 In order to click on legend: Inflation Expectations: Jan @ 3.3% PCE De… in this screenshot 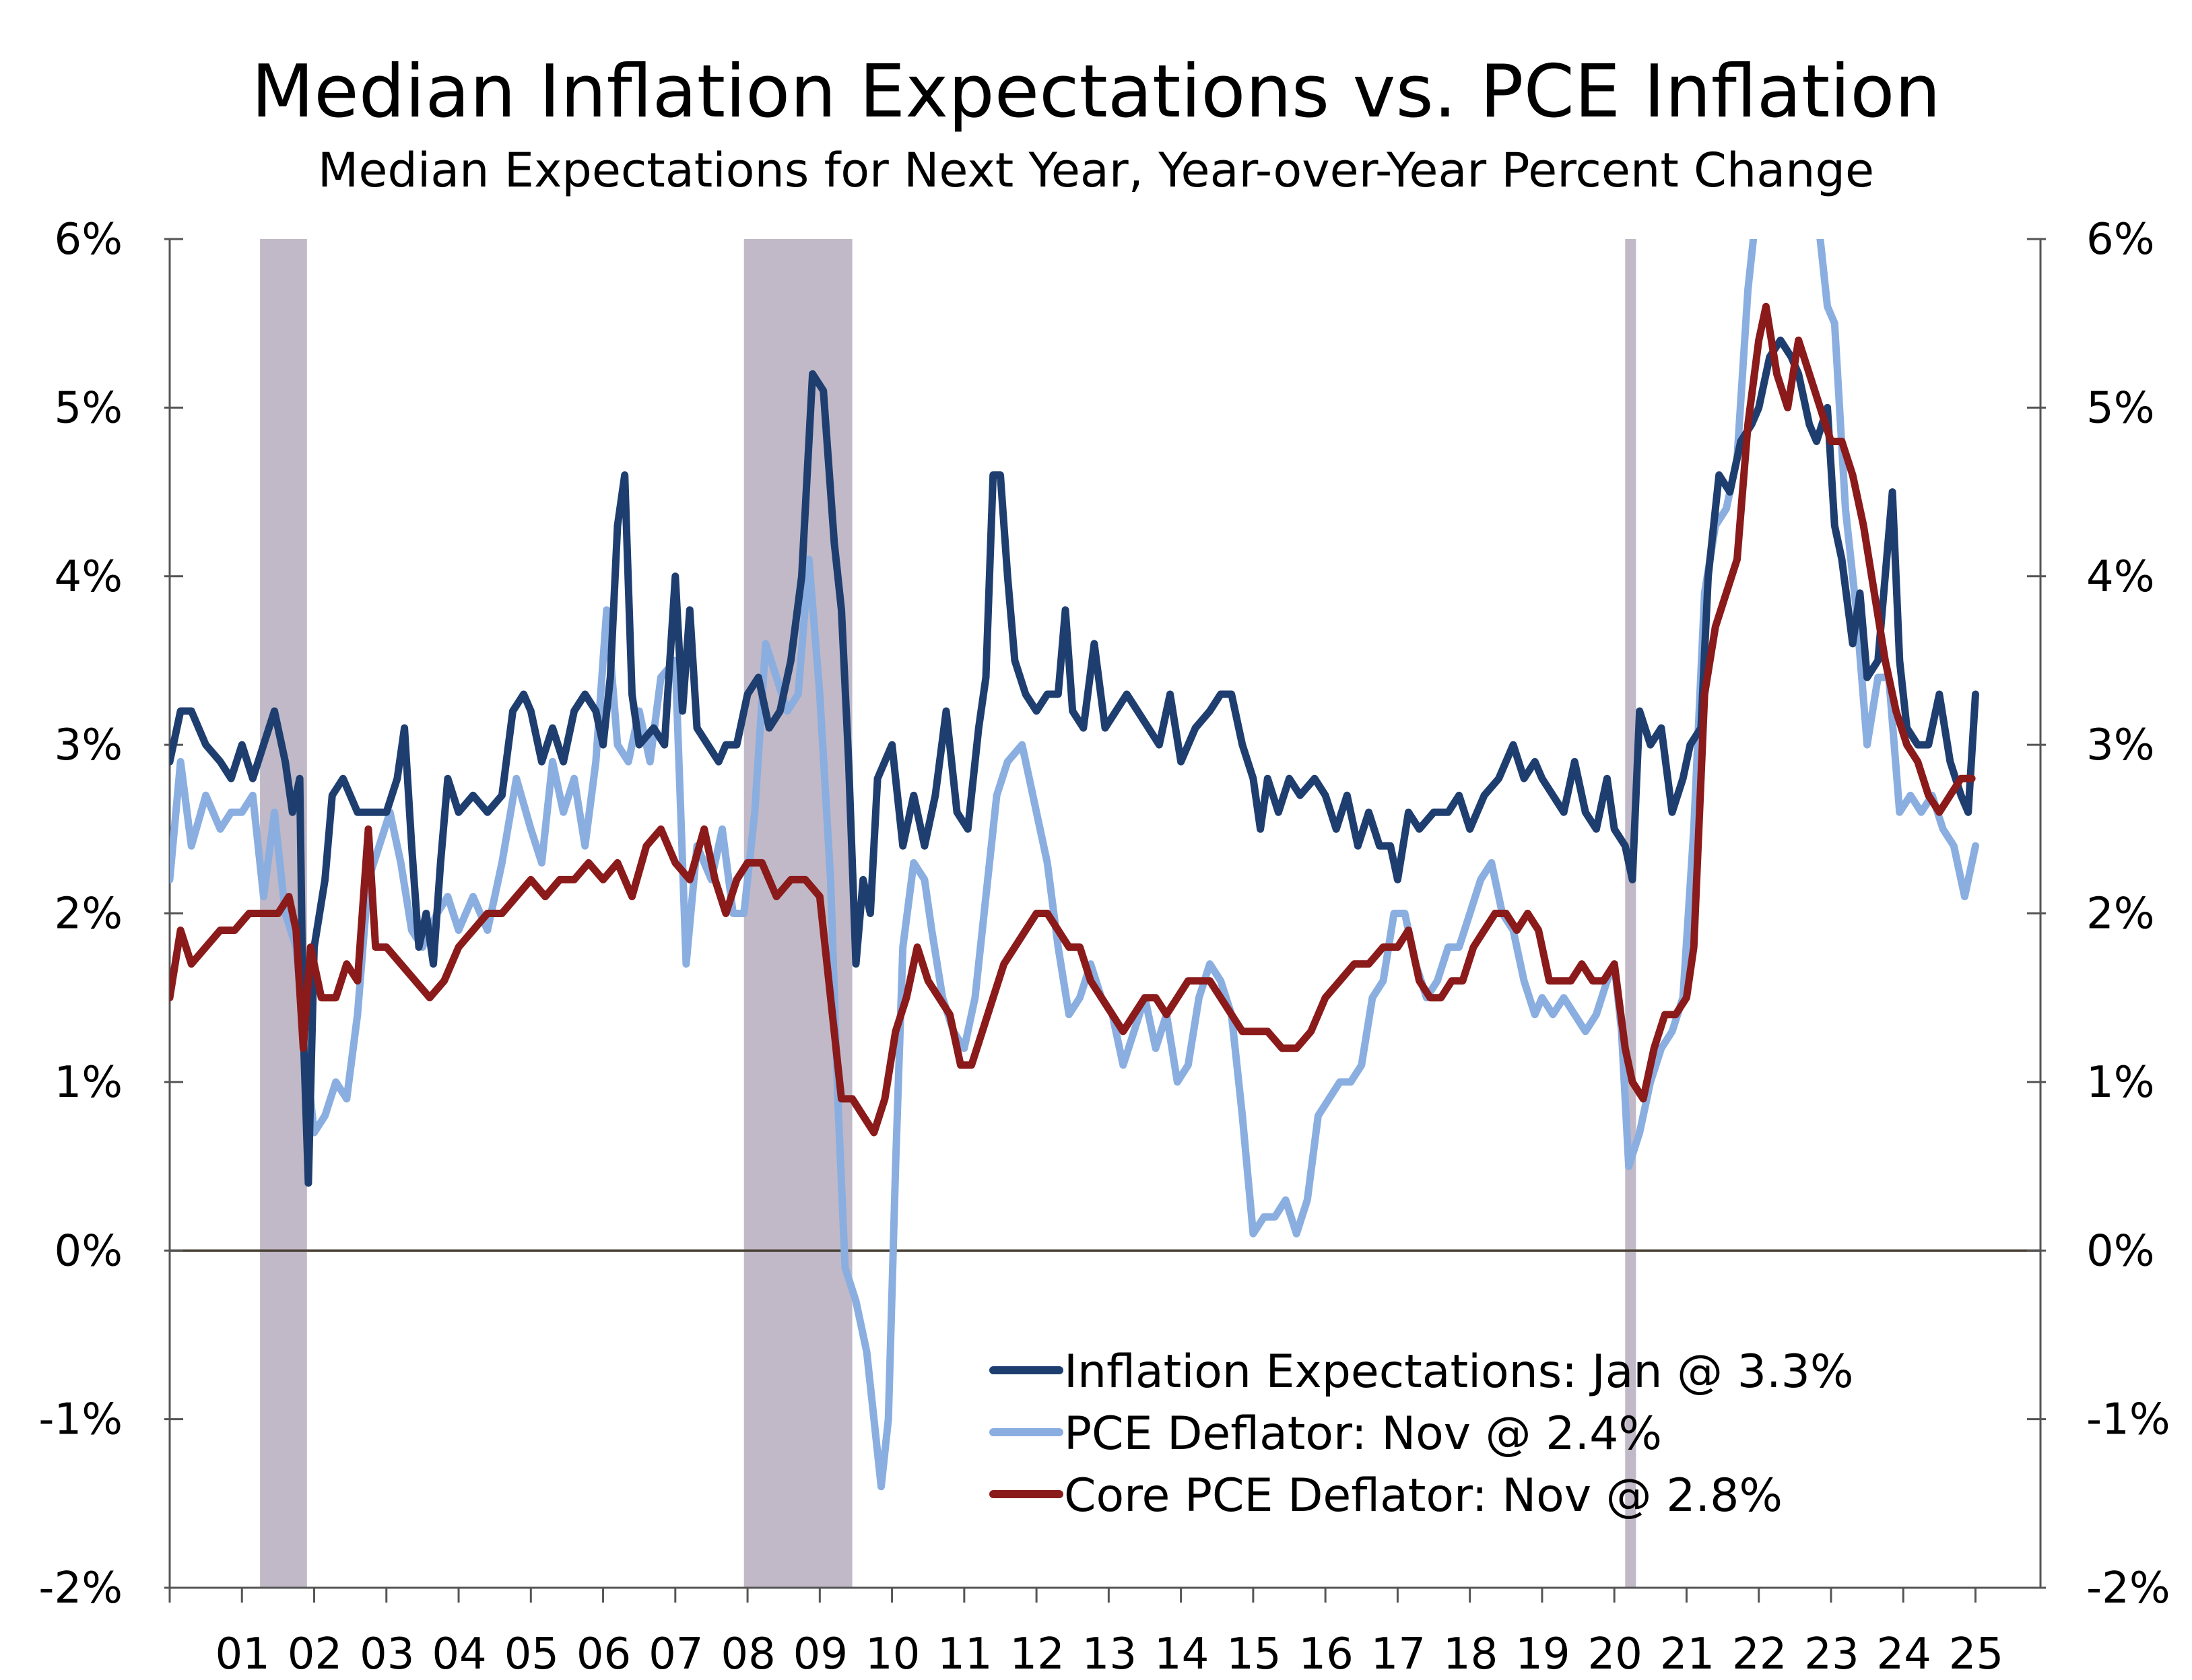, I will do `click(1421, 1434)`.